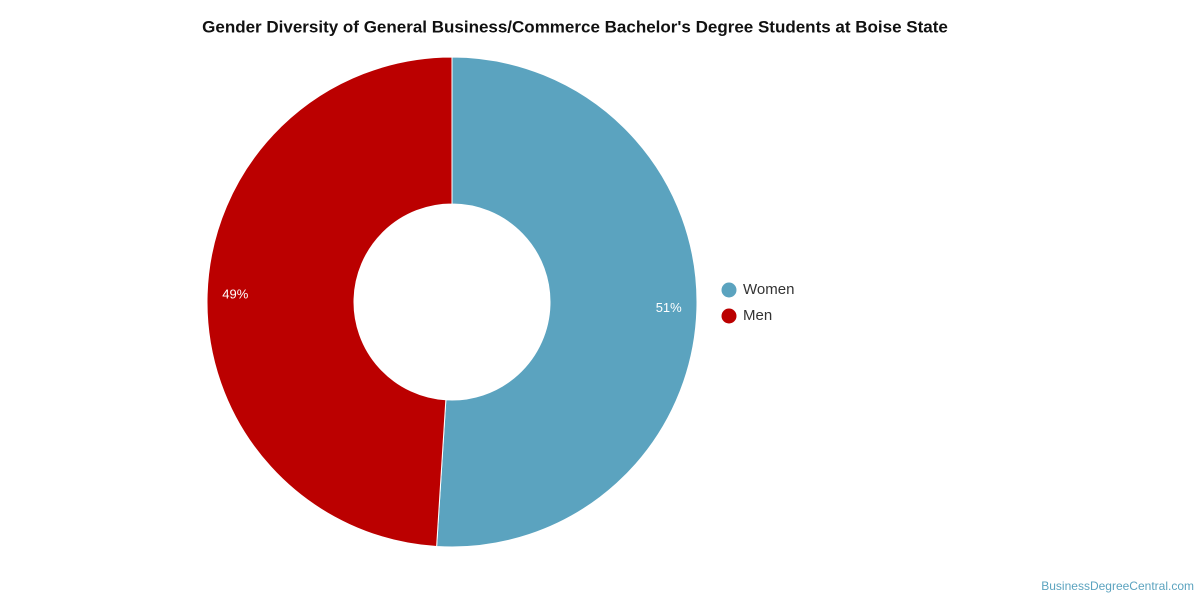  I want to click on legend-label: Men, so click(757, 315).